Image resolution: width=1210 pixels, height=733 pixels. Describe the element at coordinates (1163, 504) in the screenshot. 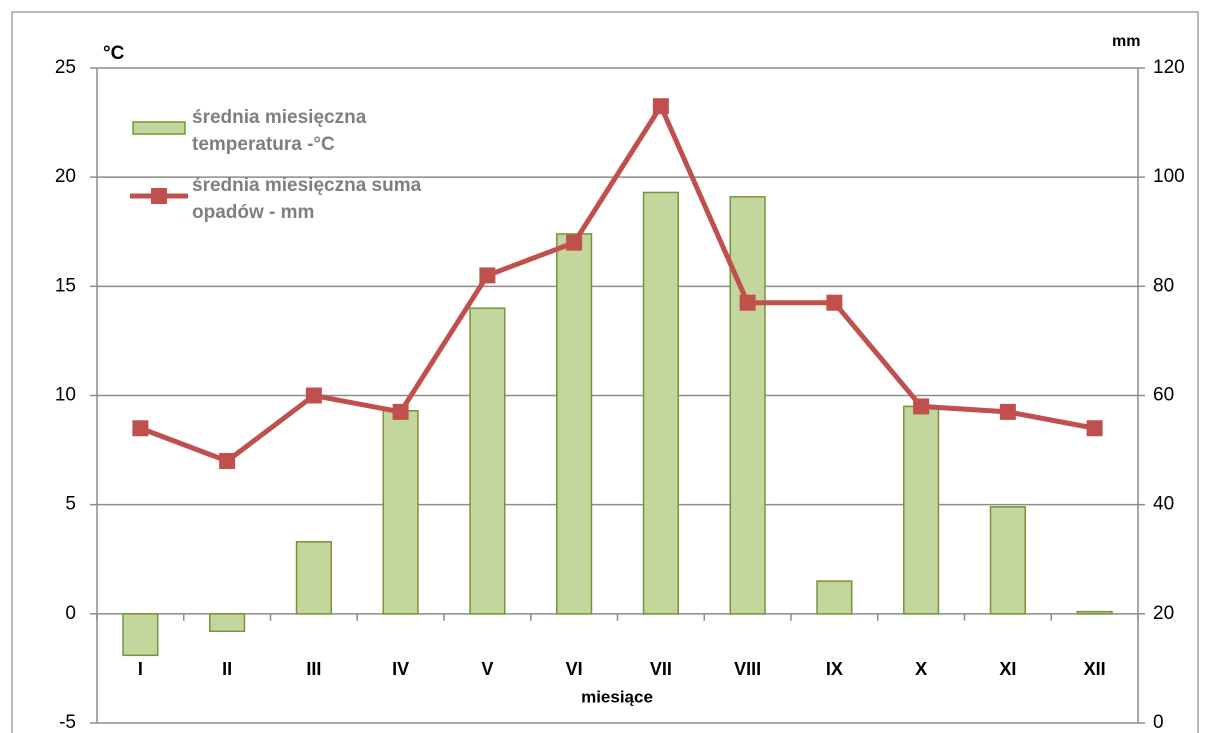

I see `y2-tick-label: 40` at that location.